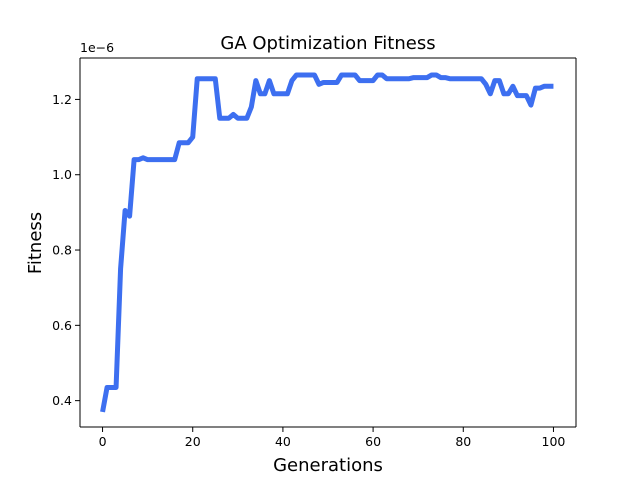 The width and height of the screenshot is (640, 480). I want to click on y-tick-label: 0.6, so click(62, 325).